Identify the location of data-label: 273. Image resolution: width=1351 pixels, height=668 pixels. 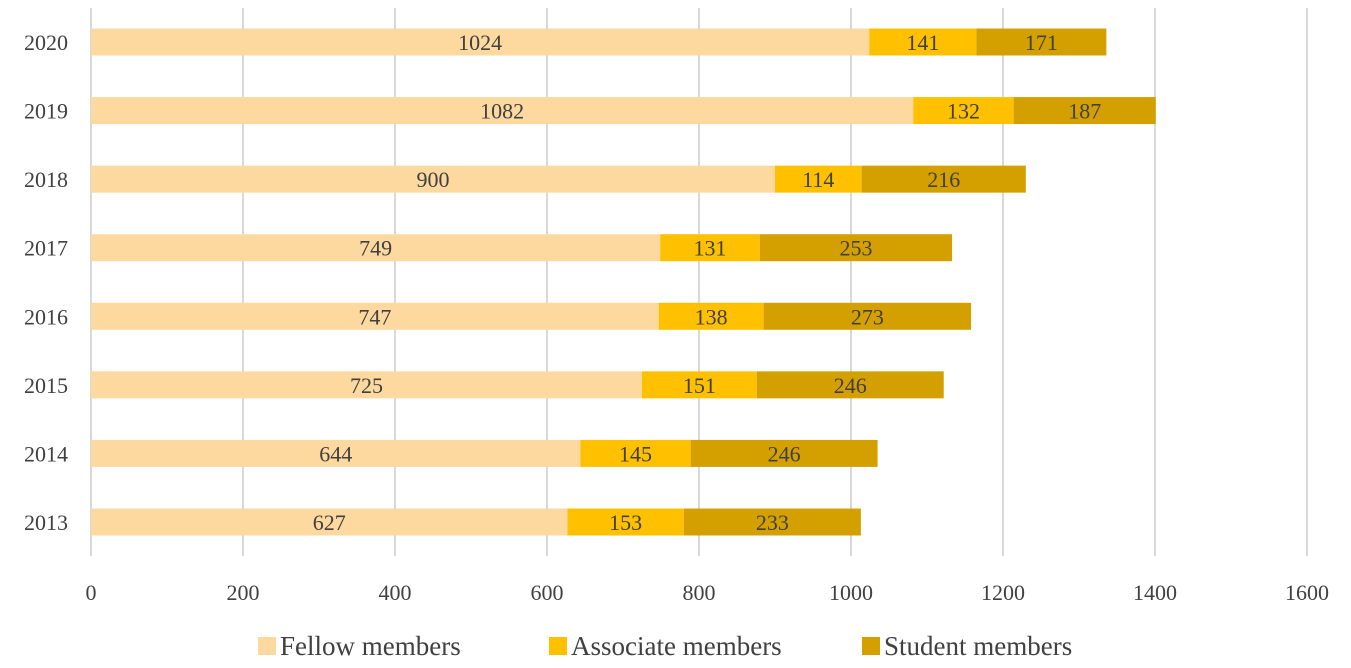
(867, 316).